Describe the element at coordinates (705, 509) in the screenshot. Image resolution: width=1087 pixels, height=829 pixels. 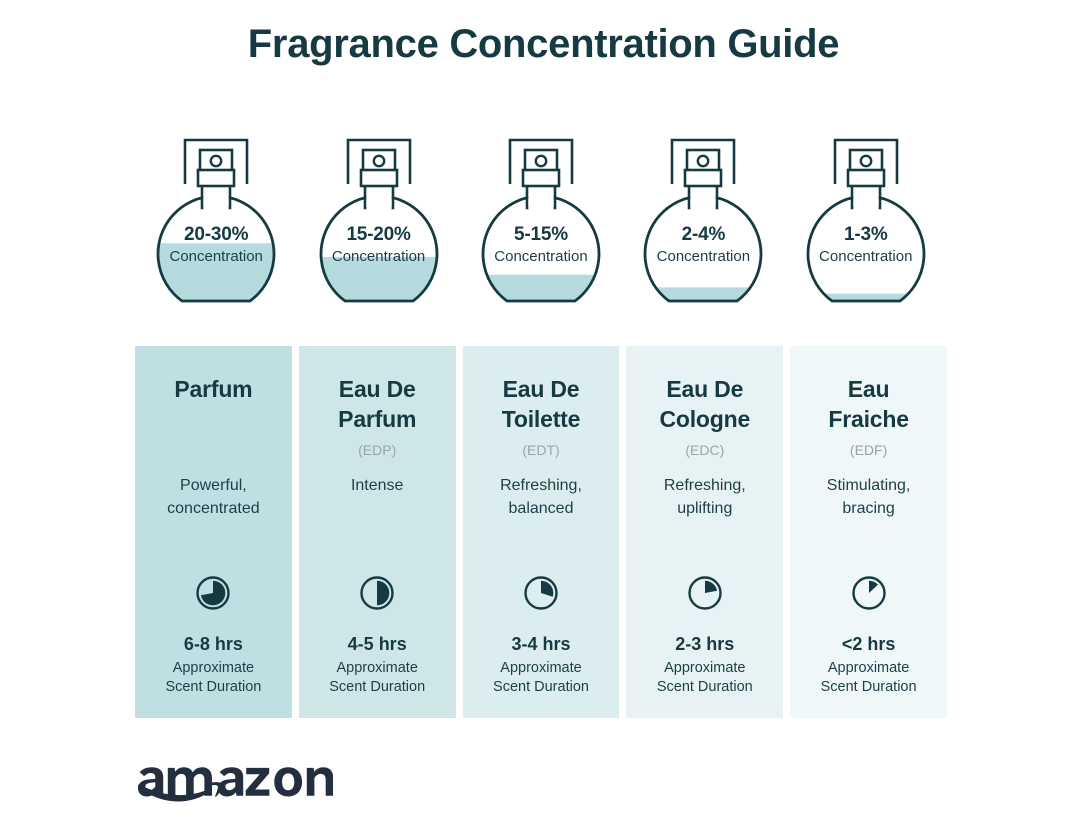
I see `fragrance-description-line2: uplifting` at that location.